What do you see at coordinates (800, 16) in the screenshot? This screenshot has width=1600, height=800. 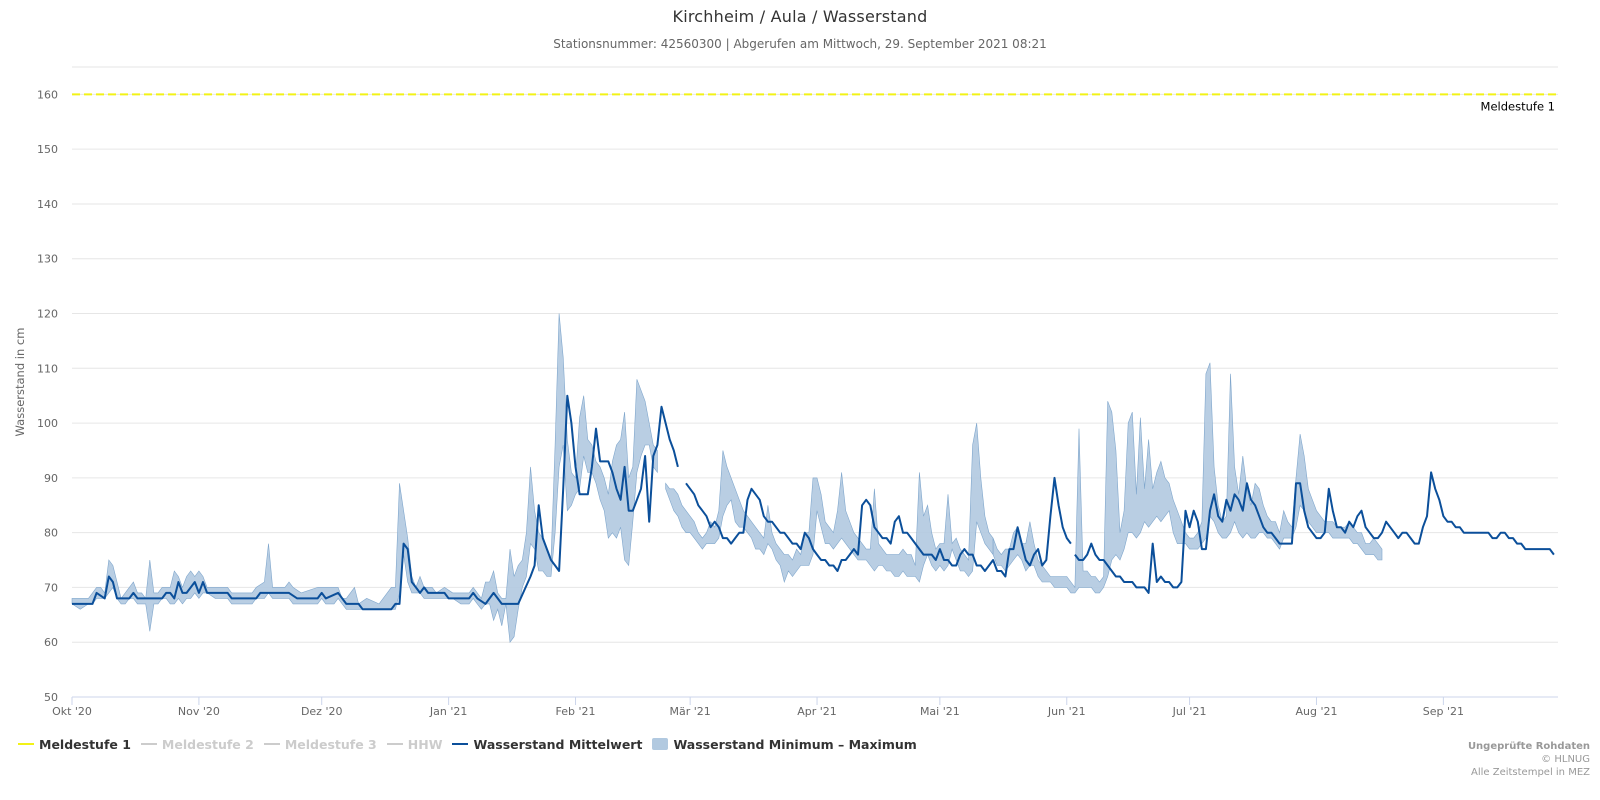 I see `chart-title: Kirchheim / Aula / Wasserstand` at bounding box center [800, 16].